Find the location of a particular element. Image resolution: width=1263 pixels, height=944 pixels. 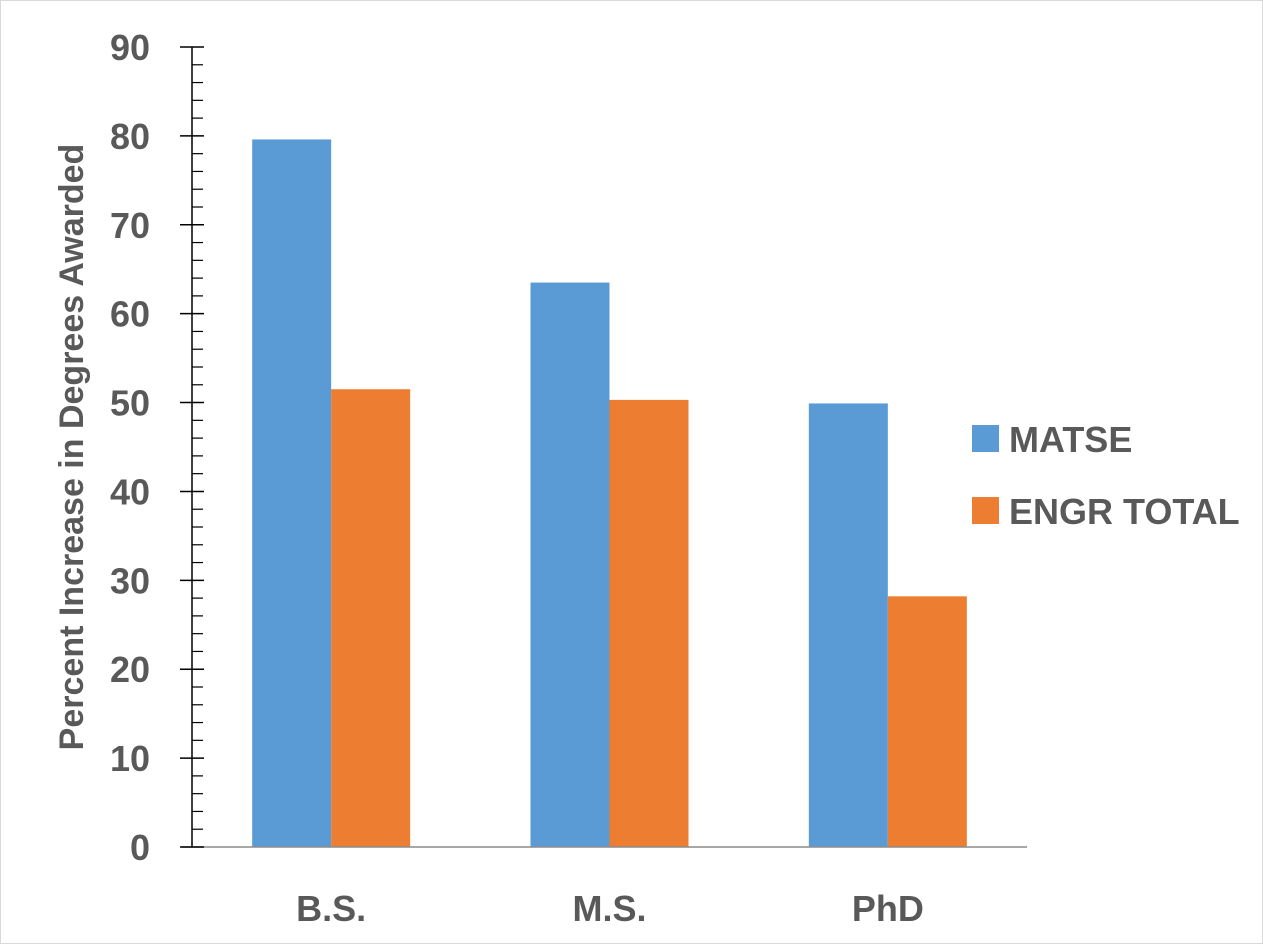

bar-engr-total-ms is located at coordinates (649, 623).